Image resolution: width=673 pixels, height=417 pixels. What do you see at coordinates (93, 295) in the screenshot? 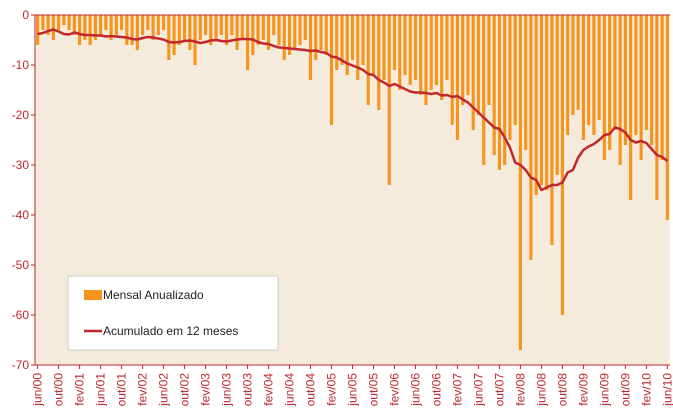
I see `legend-swatch` at bounding box center [93, 295].